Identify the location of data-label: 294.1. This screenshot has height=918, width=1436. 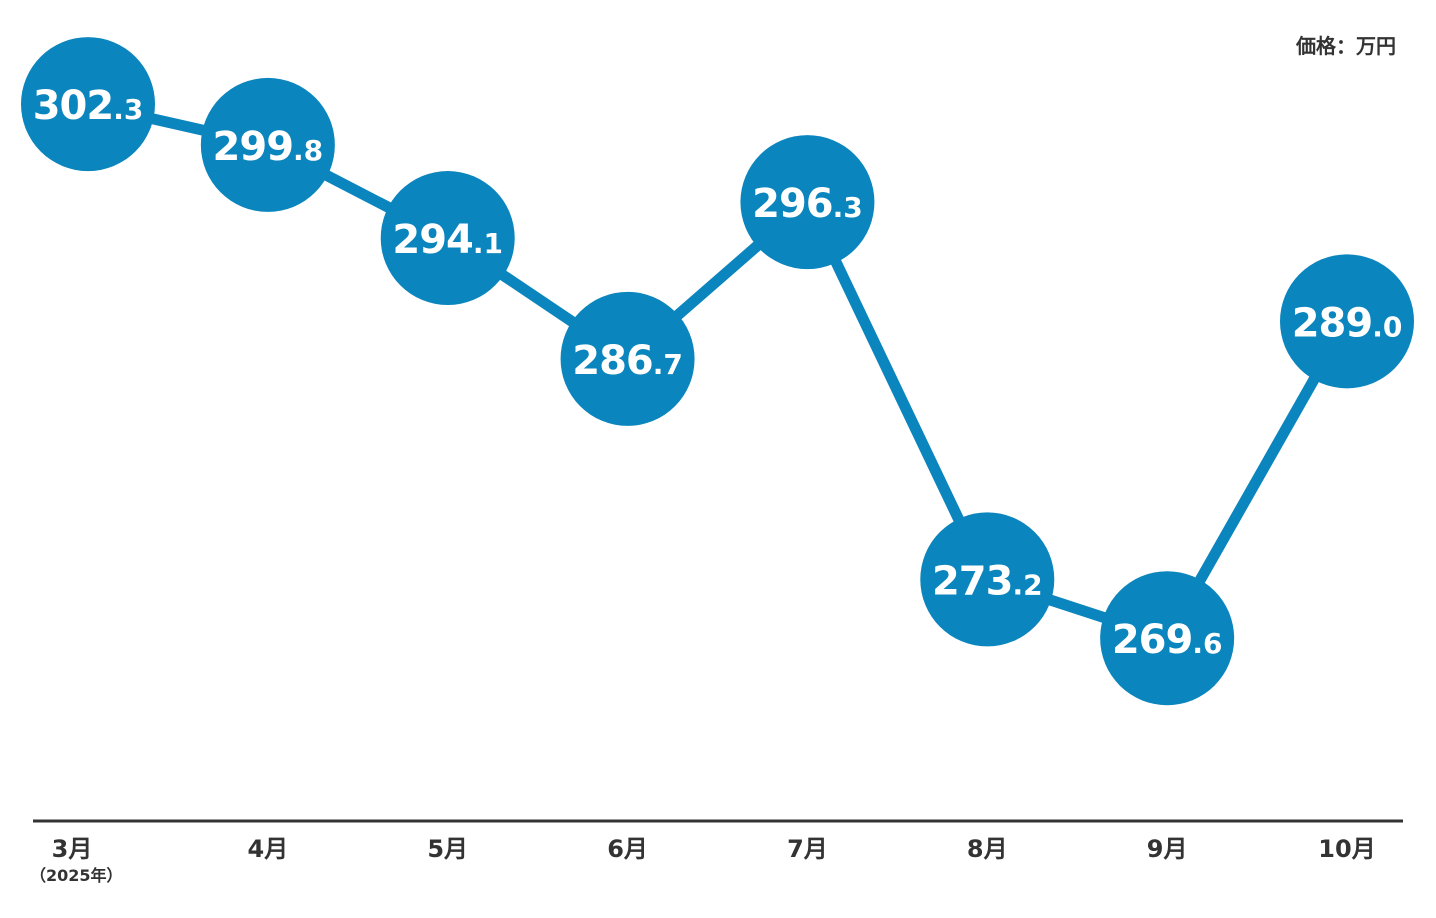
(447, 240).